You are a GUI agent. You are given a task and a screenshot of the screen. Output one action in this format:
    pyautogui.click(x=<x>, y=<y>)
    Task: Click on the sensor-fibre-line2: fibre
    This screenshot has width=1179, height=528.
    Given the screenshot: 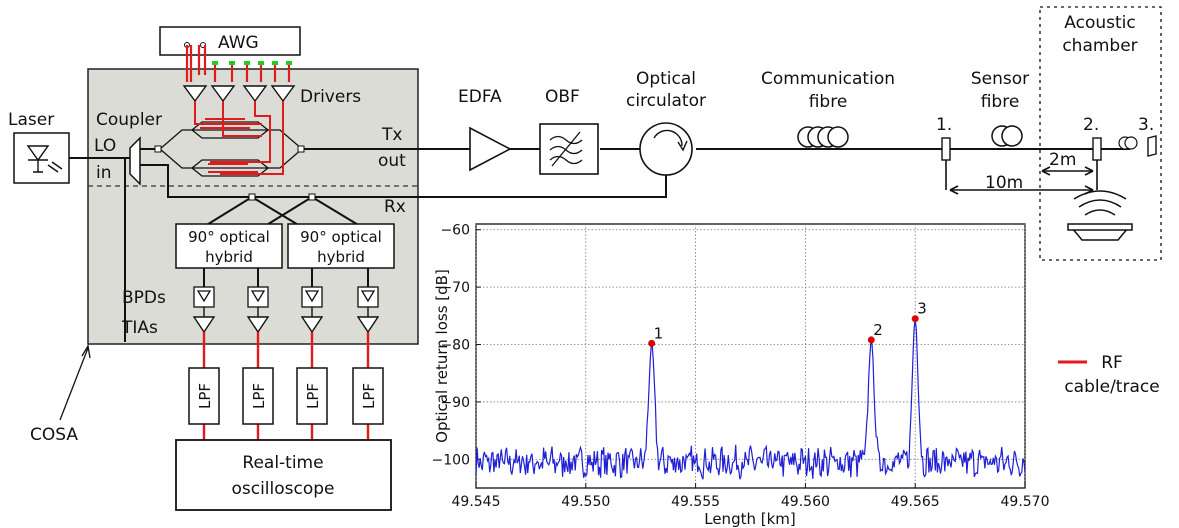 What is the action you would take?
    pyautogui.click(x=1000, y=102)
    